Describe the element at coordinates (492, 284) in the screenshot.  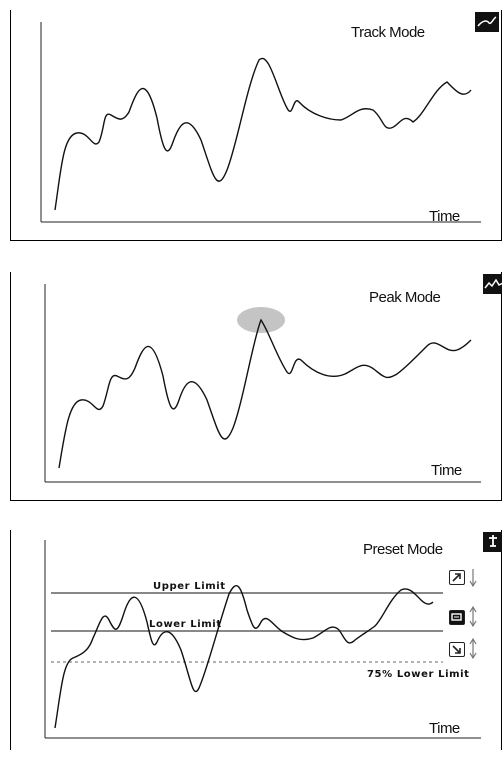
I see `peak-line-icon` at that location.